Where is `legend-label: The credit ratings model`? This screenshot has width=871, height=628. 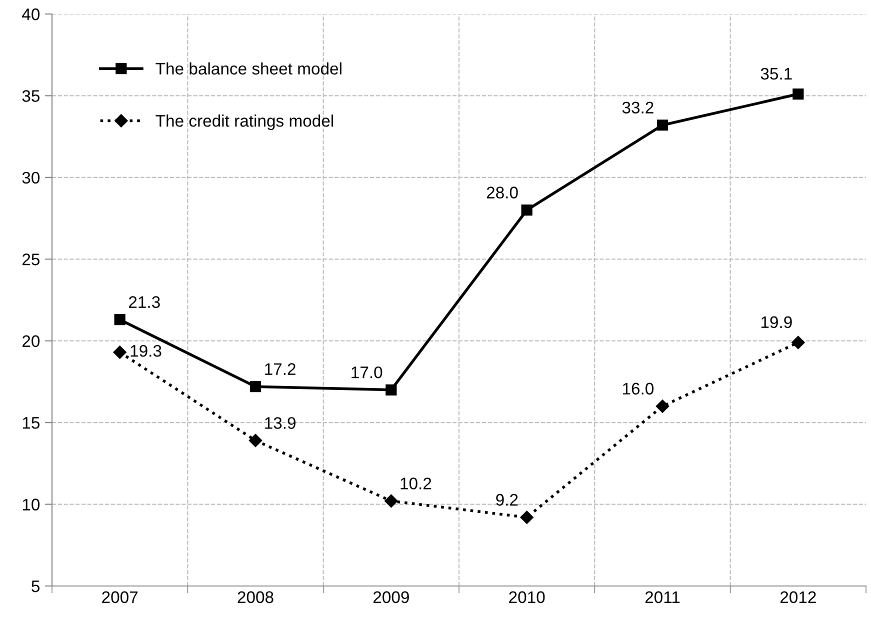
legend-label: The credit ratings model is located at coordinates (245, 122).